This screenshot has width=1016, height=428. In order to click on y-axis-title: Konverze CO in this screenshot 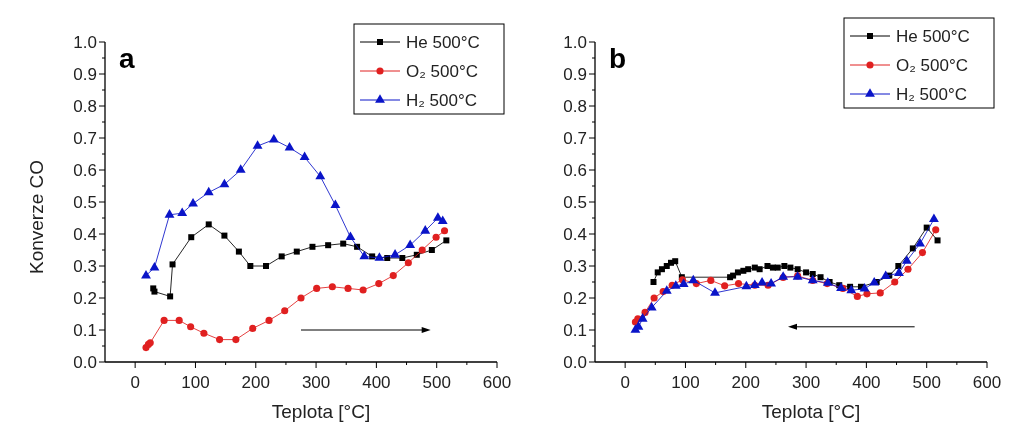, I will do `click(36, 217)`.